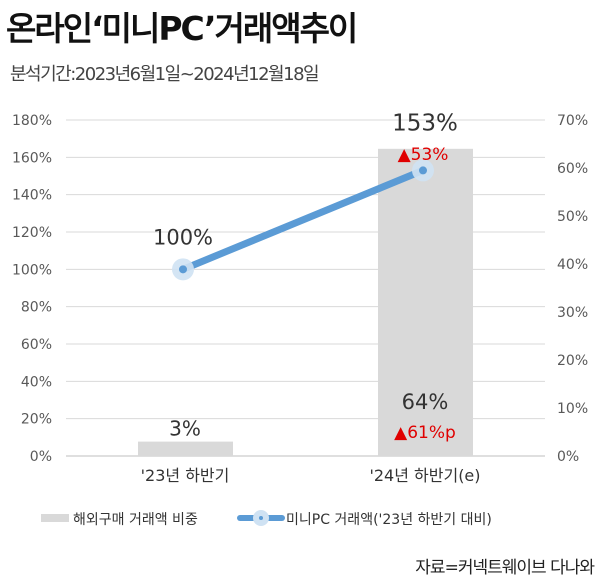 This screenshot has height=581, width=600. Describe the element at coordinates (32, 196) in the screenshot. I see `left-tick-label: 140%` at that location.